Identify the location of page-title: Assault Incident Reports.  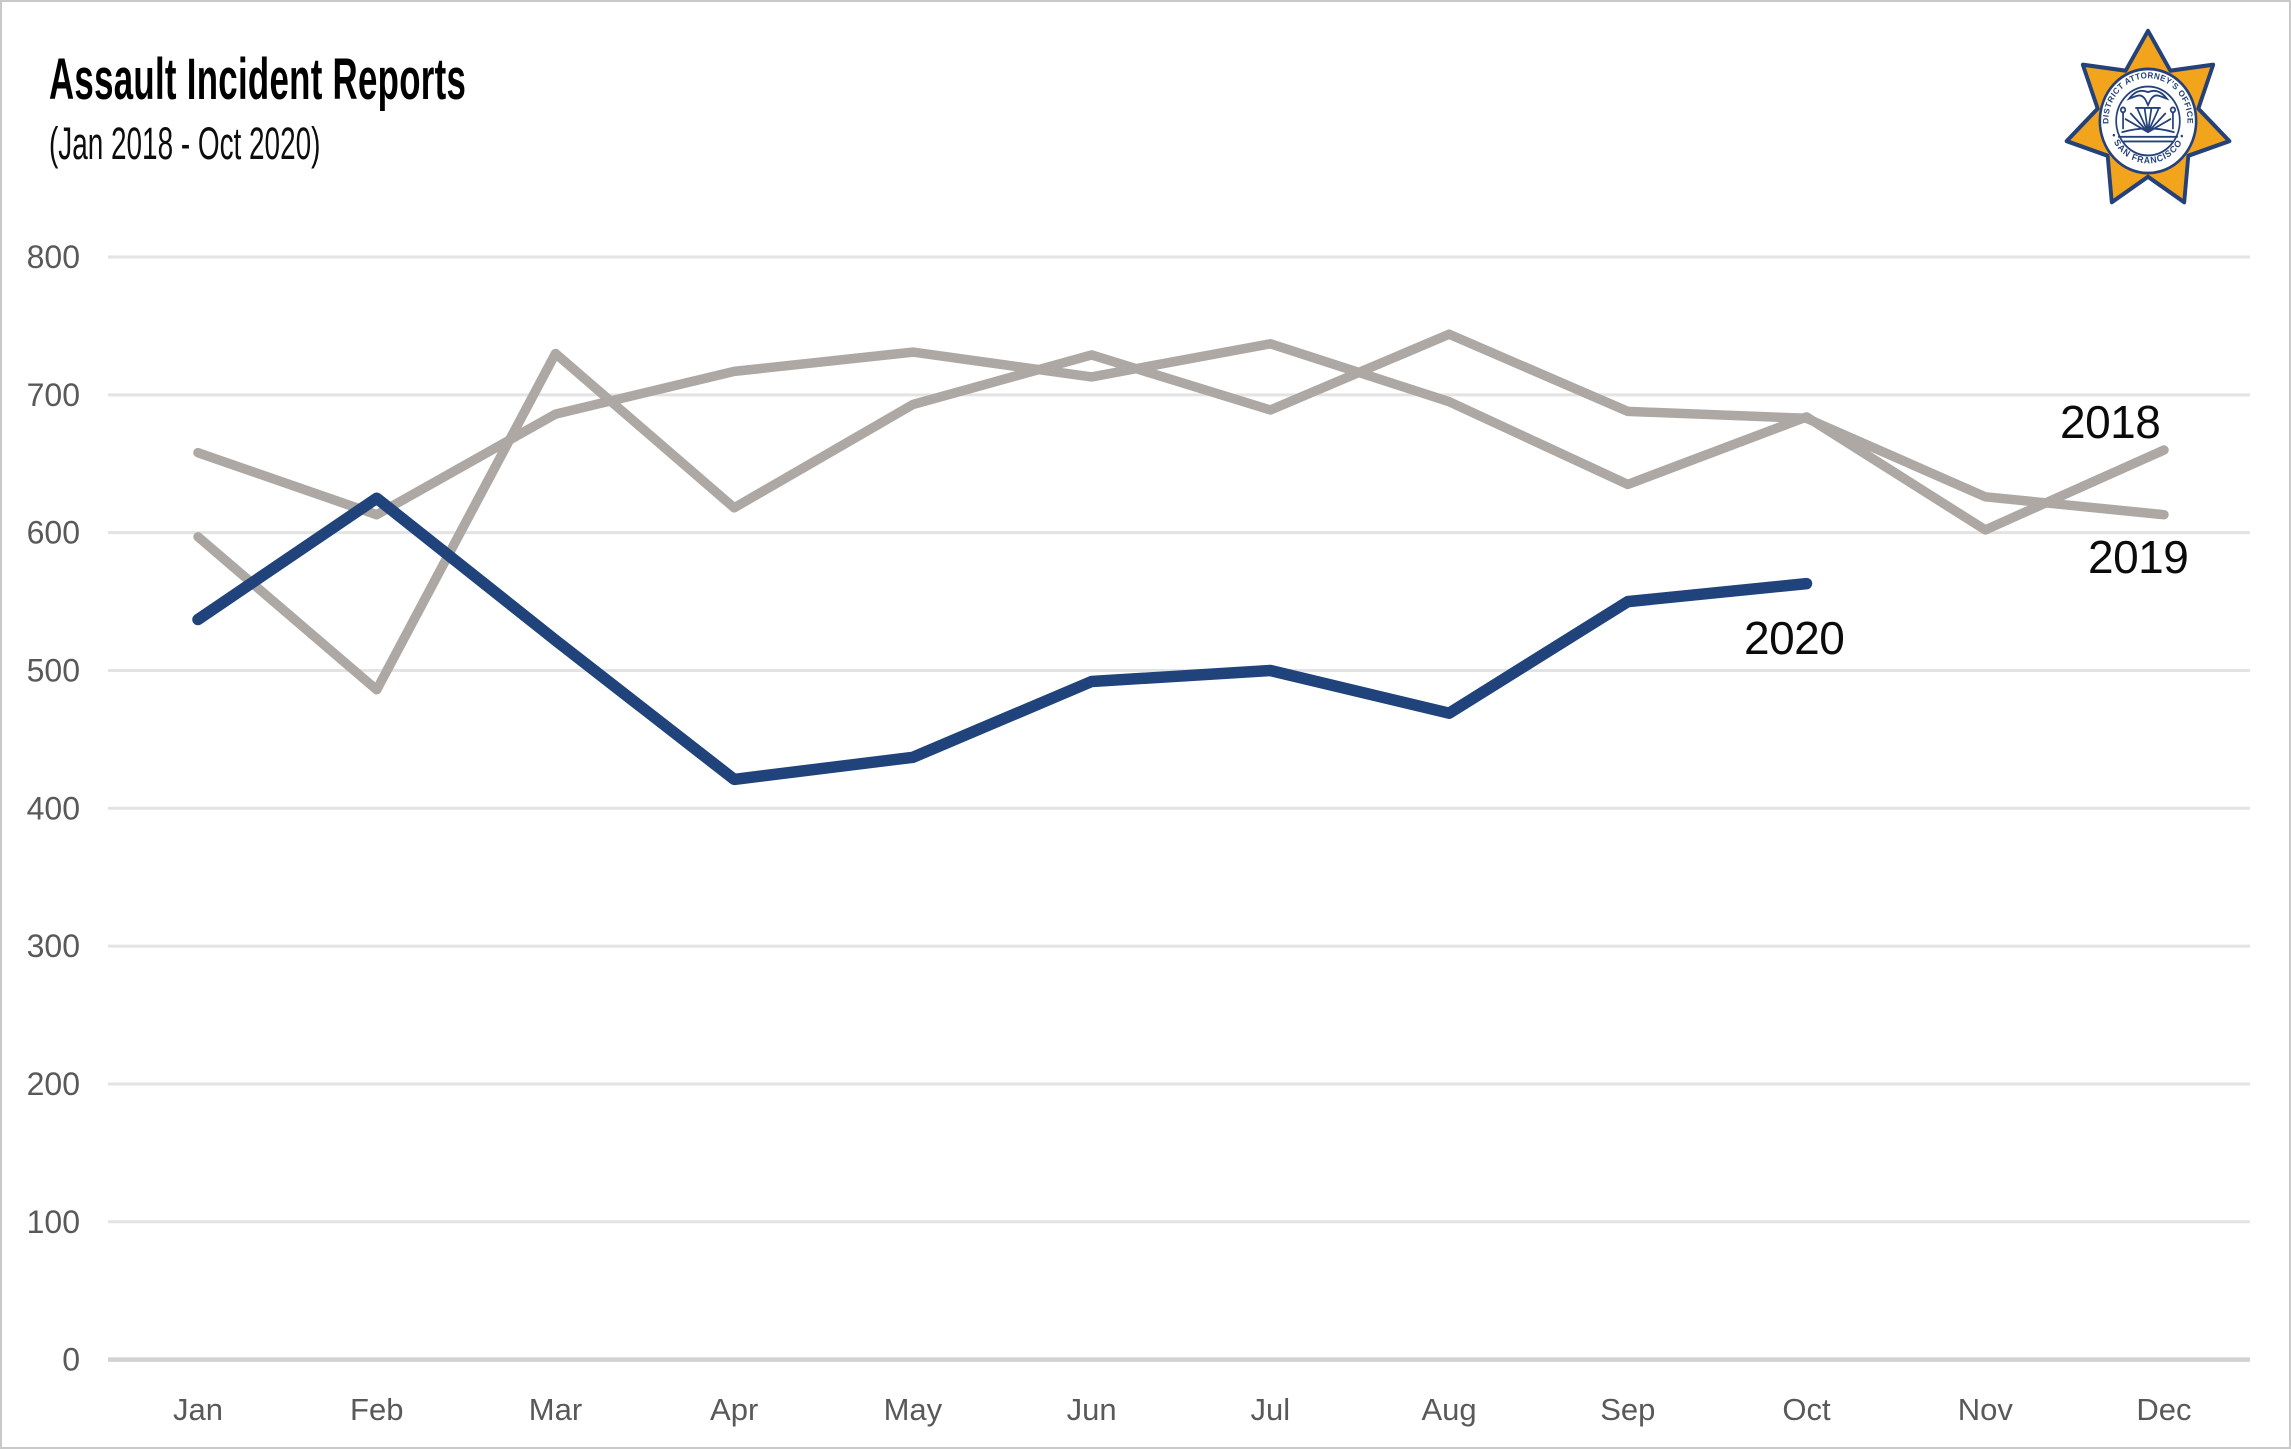
(258, 79).